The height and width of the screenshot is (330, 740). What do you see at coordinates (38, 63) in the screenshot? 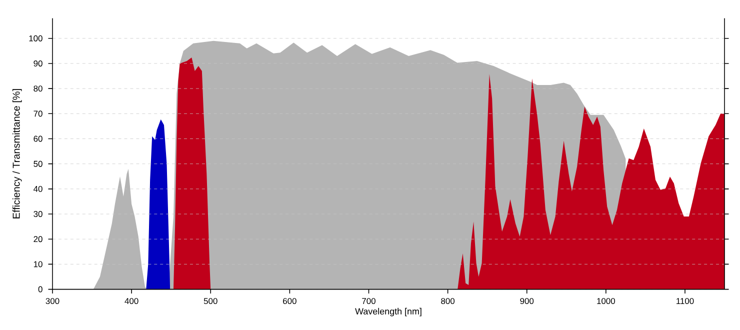
I see `y-tick-label: 90` at bounding box center [38, 63].